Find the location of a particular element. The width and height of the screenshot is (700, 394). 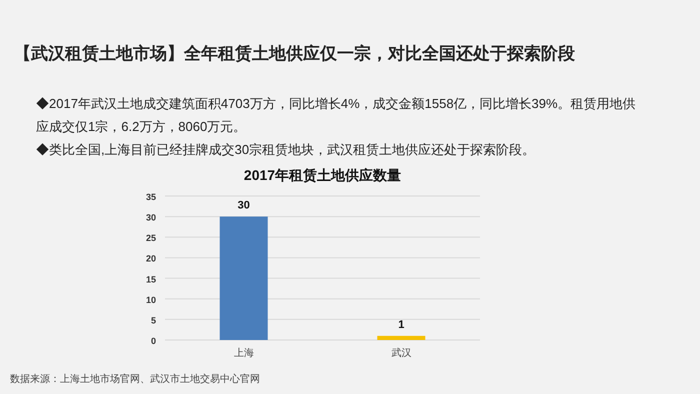

y-tick-label: 35 is located at coordinates (151, 197).